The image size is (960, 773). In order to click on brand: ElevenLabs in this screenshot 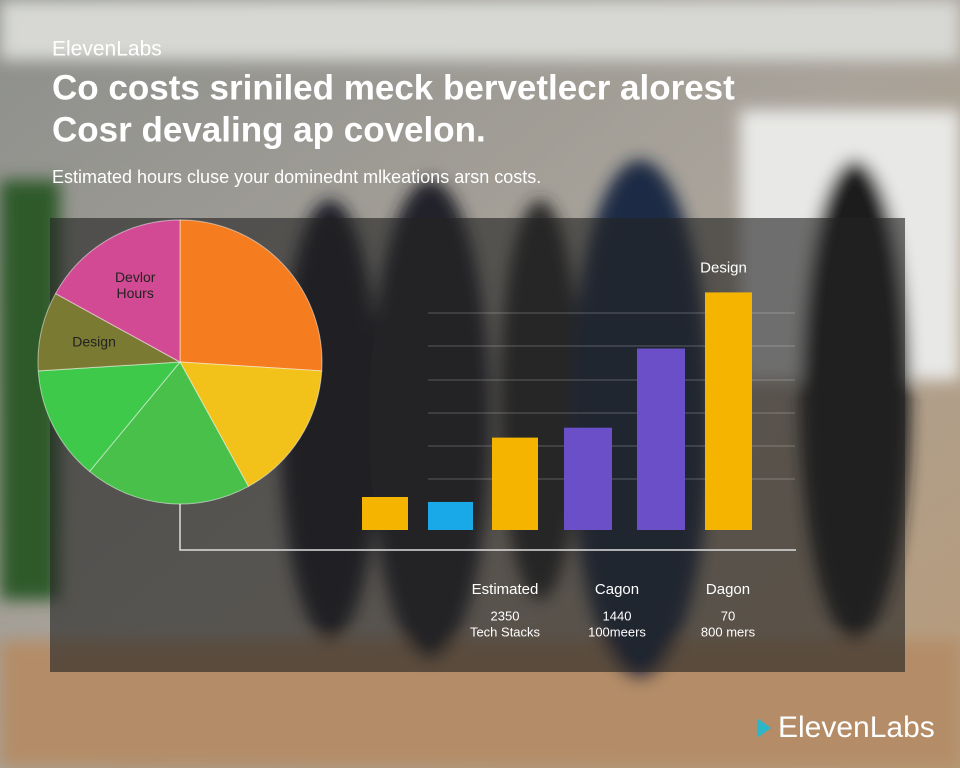, I will do `click(107, 49)`.